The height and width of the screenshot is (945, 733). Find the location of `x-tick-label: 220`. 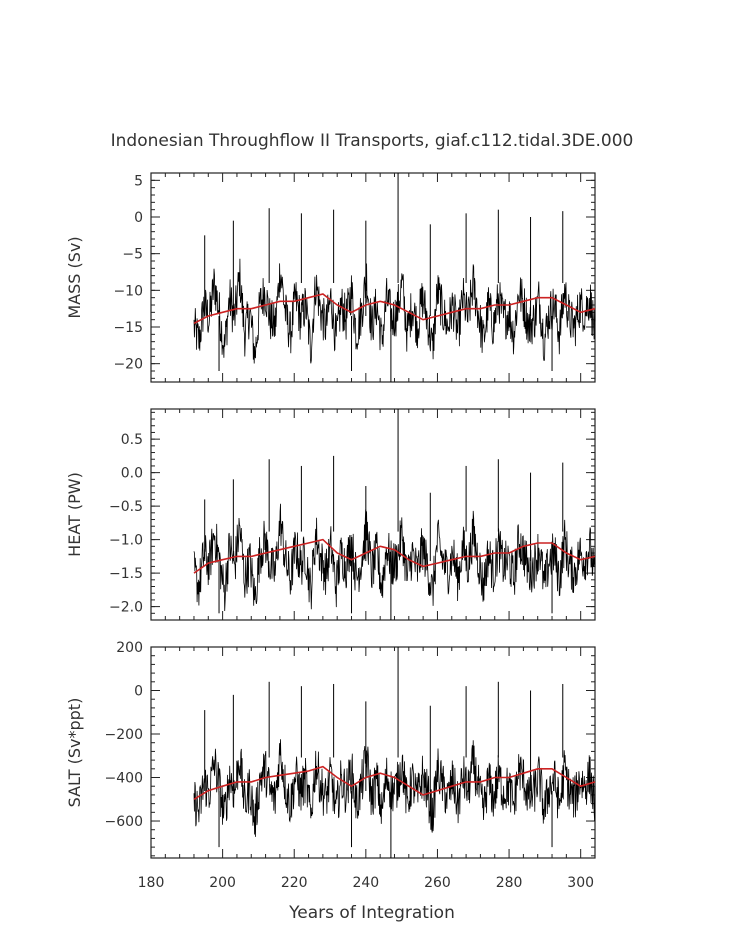

x-tick-label: 220 is located at coordinates (294, 883).